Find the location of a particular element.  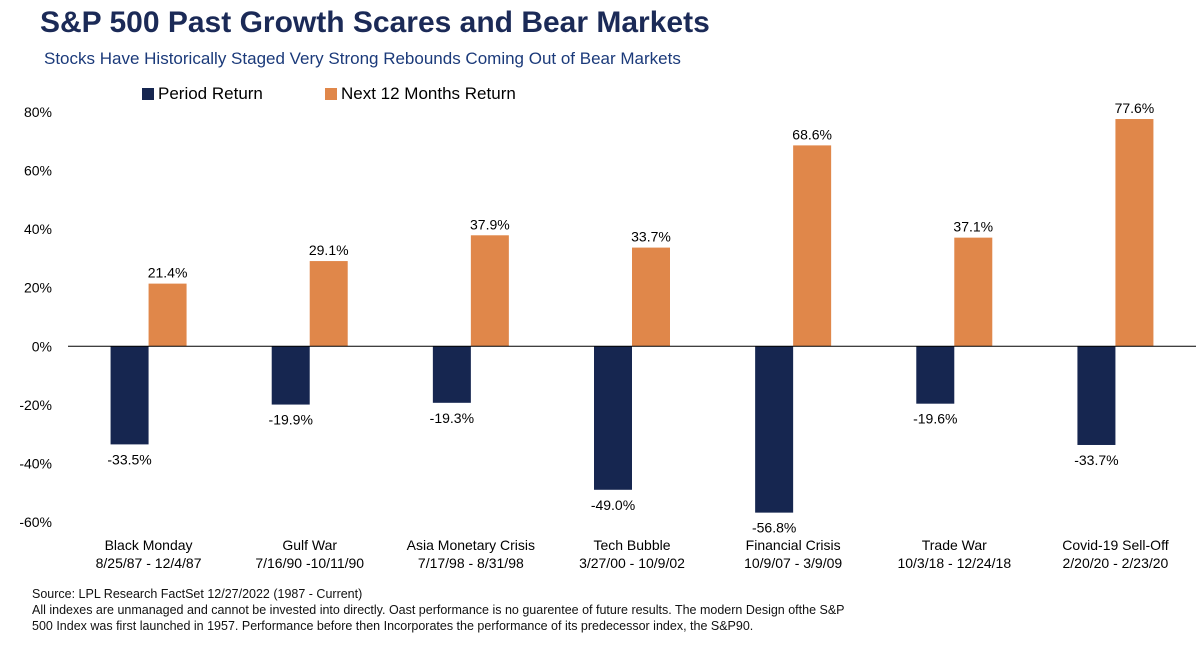

data-label-period-return: -19.6% is located at coordinates (935, 419).